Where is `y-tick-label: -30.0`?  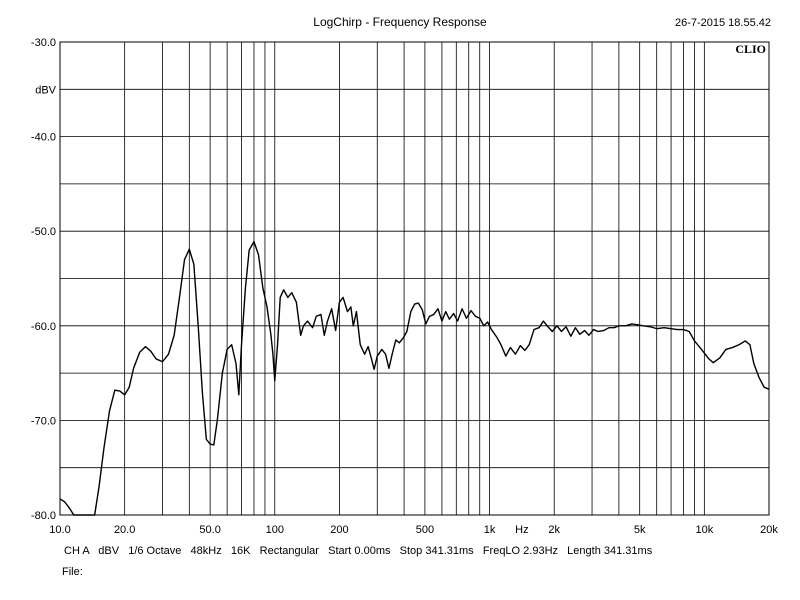 y-tick-label: -30.0 is located at coordinates (43, 43).